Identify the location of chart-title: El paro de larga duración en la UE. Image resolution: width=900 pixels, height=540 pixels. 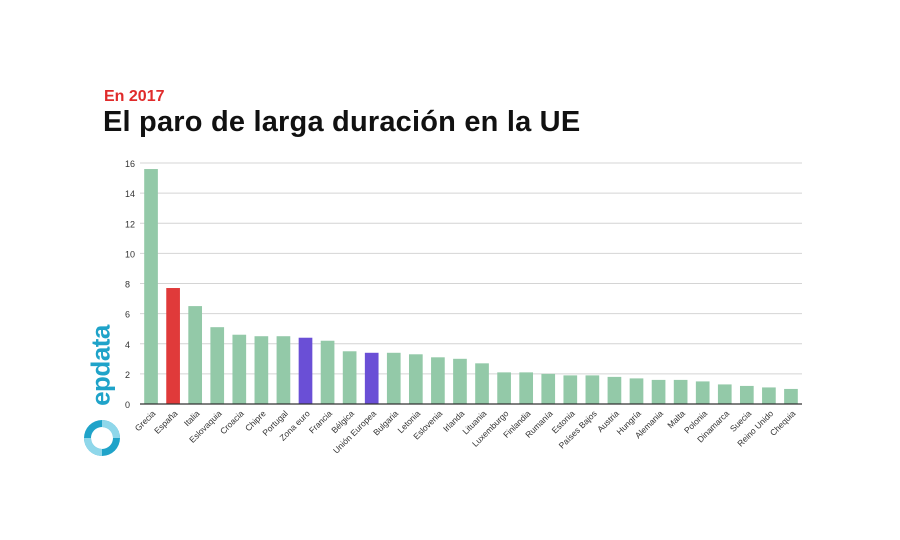
(342, 122).